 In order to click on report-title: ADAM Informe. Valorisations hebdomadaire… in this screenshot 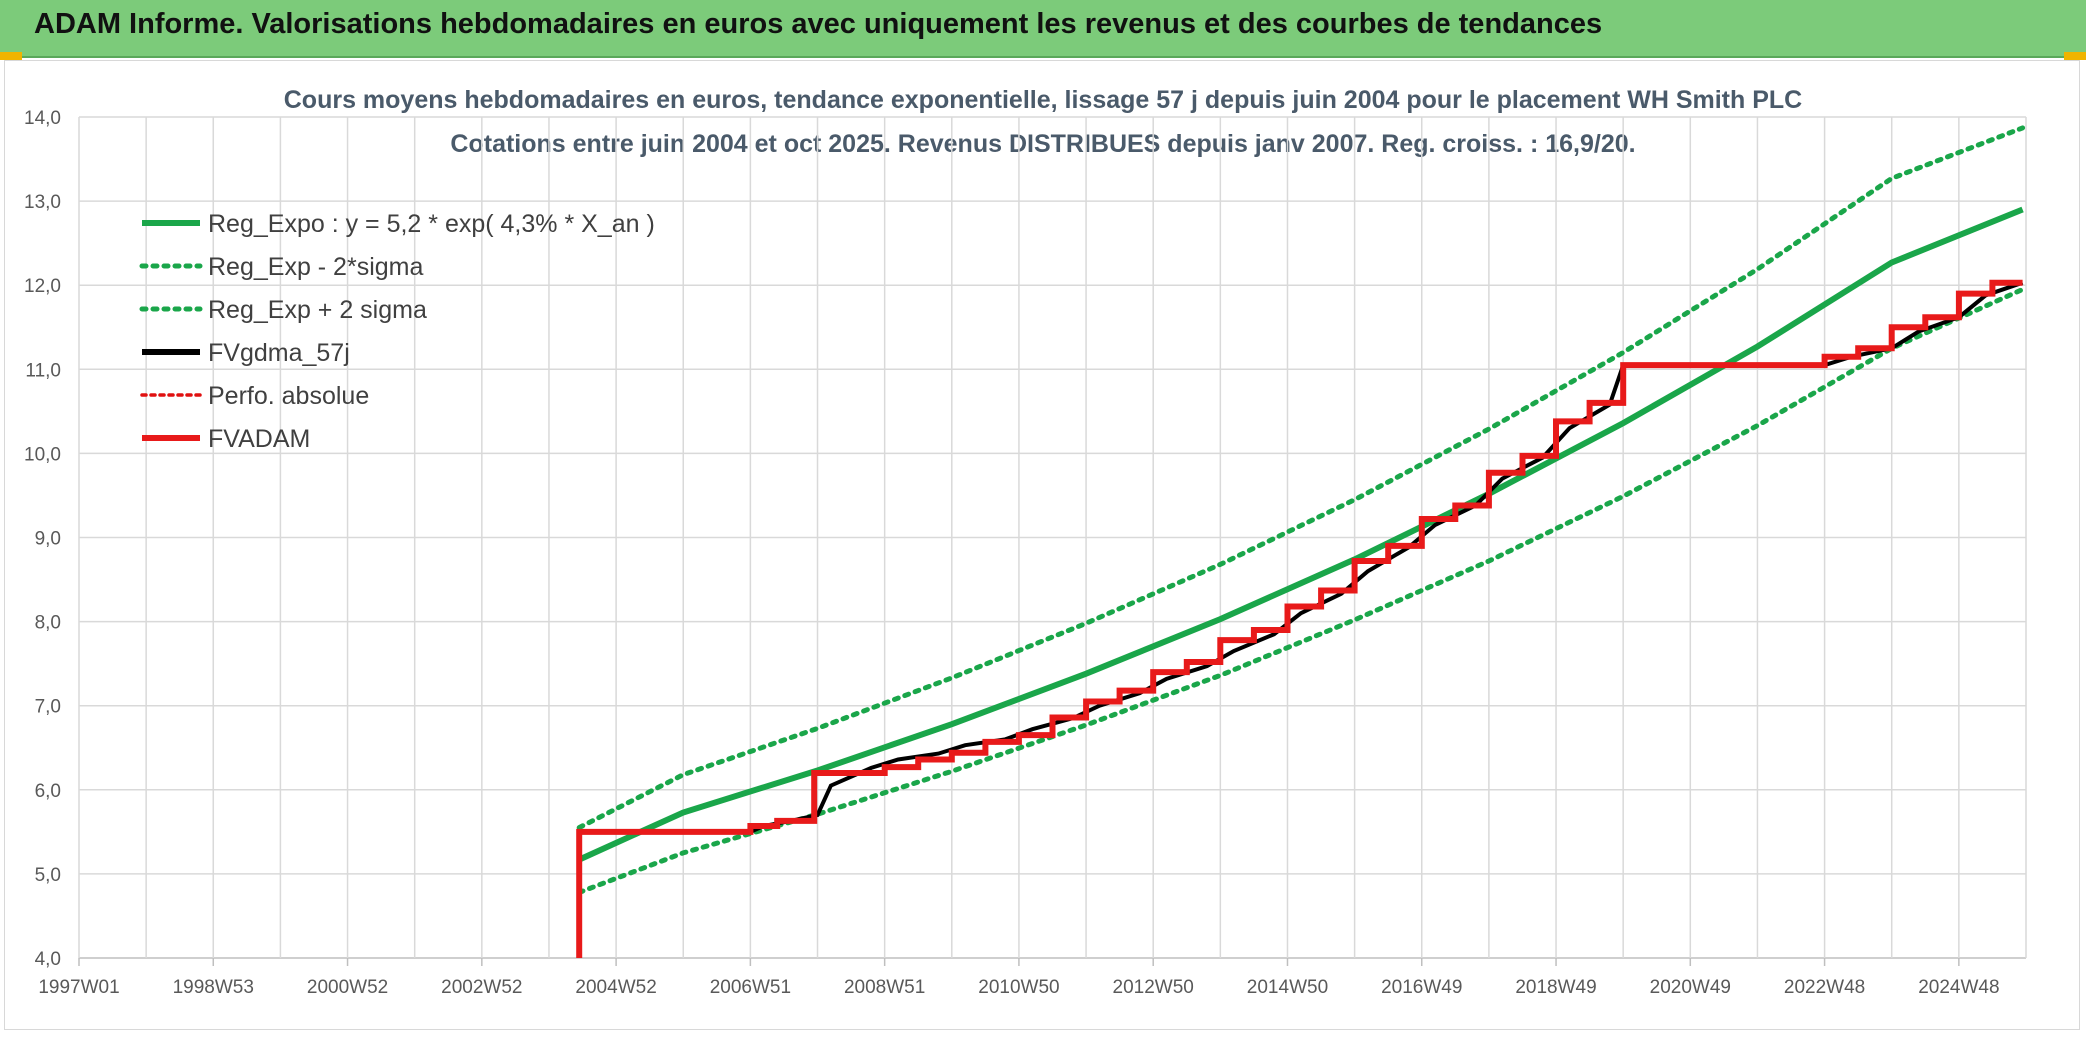, I will do `click(818, 24)`.